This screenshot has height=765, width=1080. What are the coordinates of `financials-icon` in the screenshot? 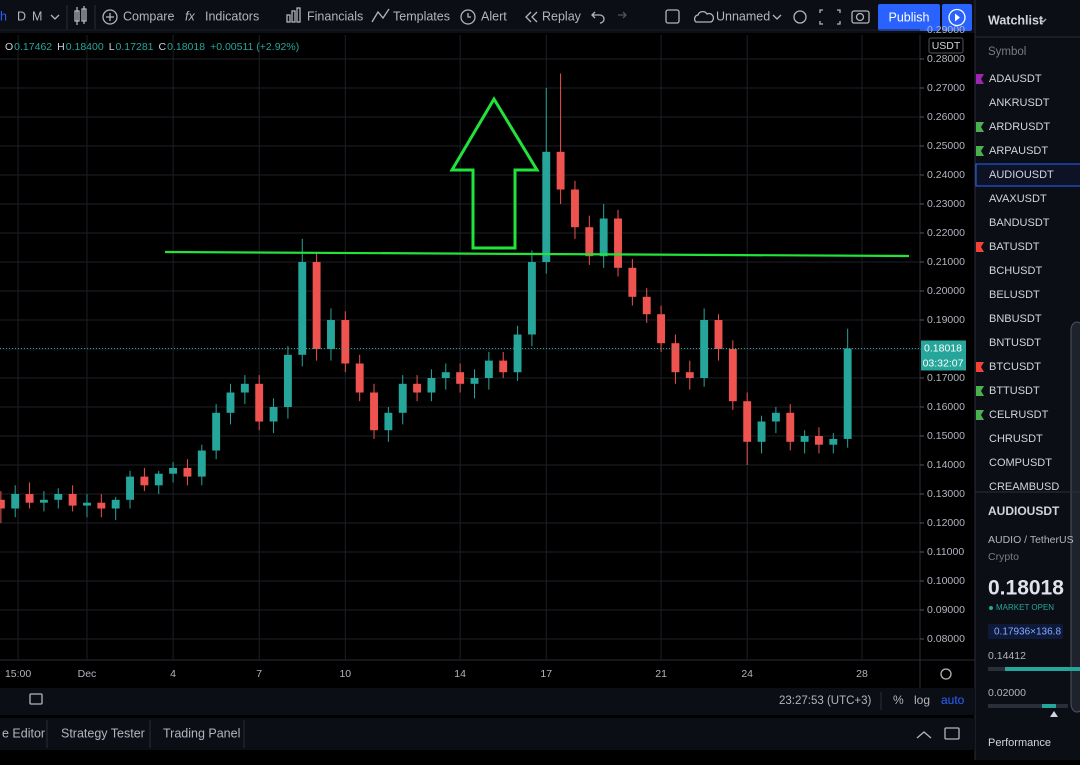 It's located at (293, 15).